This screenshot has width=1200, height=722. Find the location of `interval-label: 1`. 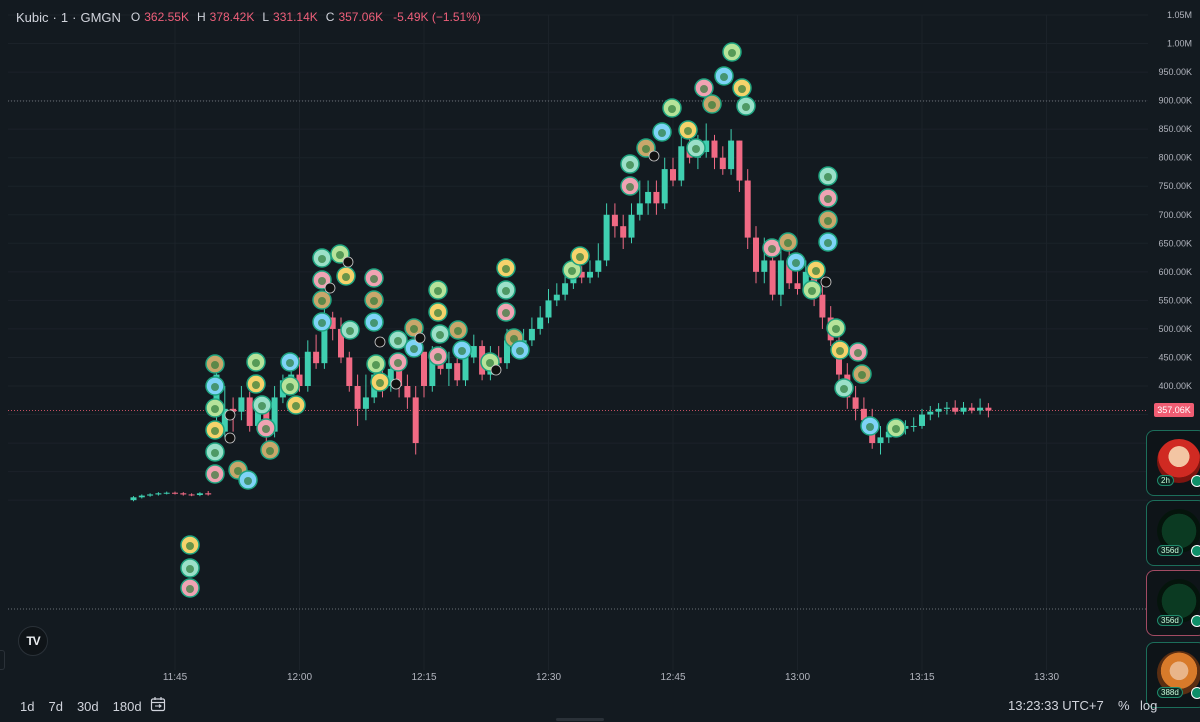

interval-label: 1 is located at coordinates (64, 17).